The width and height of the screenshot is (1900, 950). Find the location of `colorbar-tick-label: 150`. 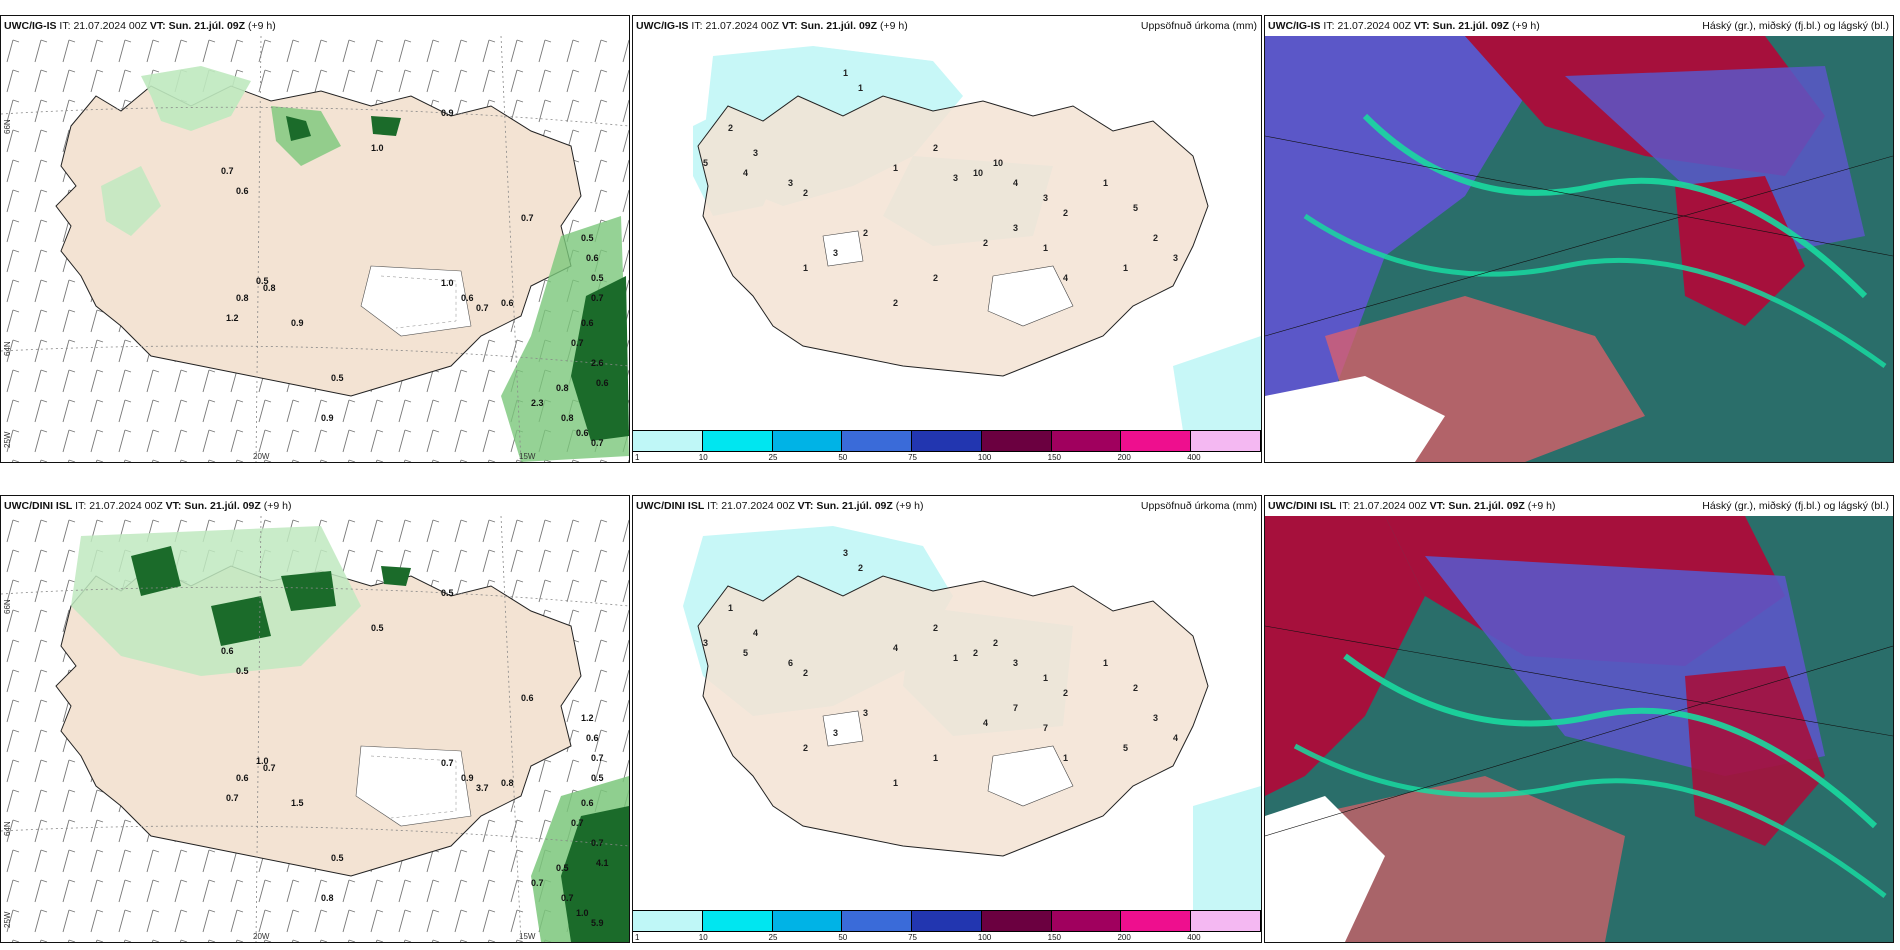

colorbar-tick-label: 150 is located at coordinates (1054, 457).